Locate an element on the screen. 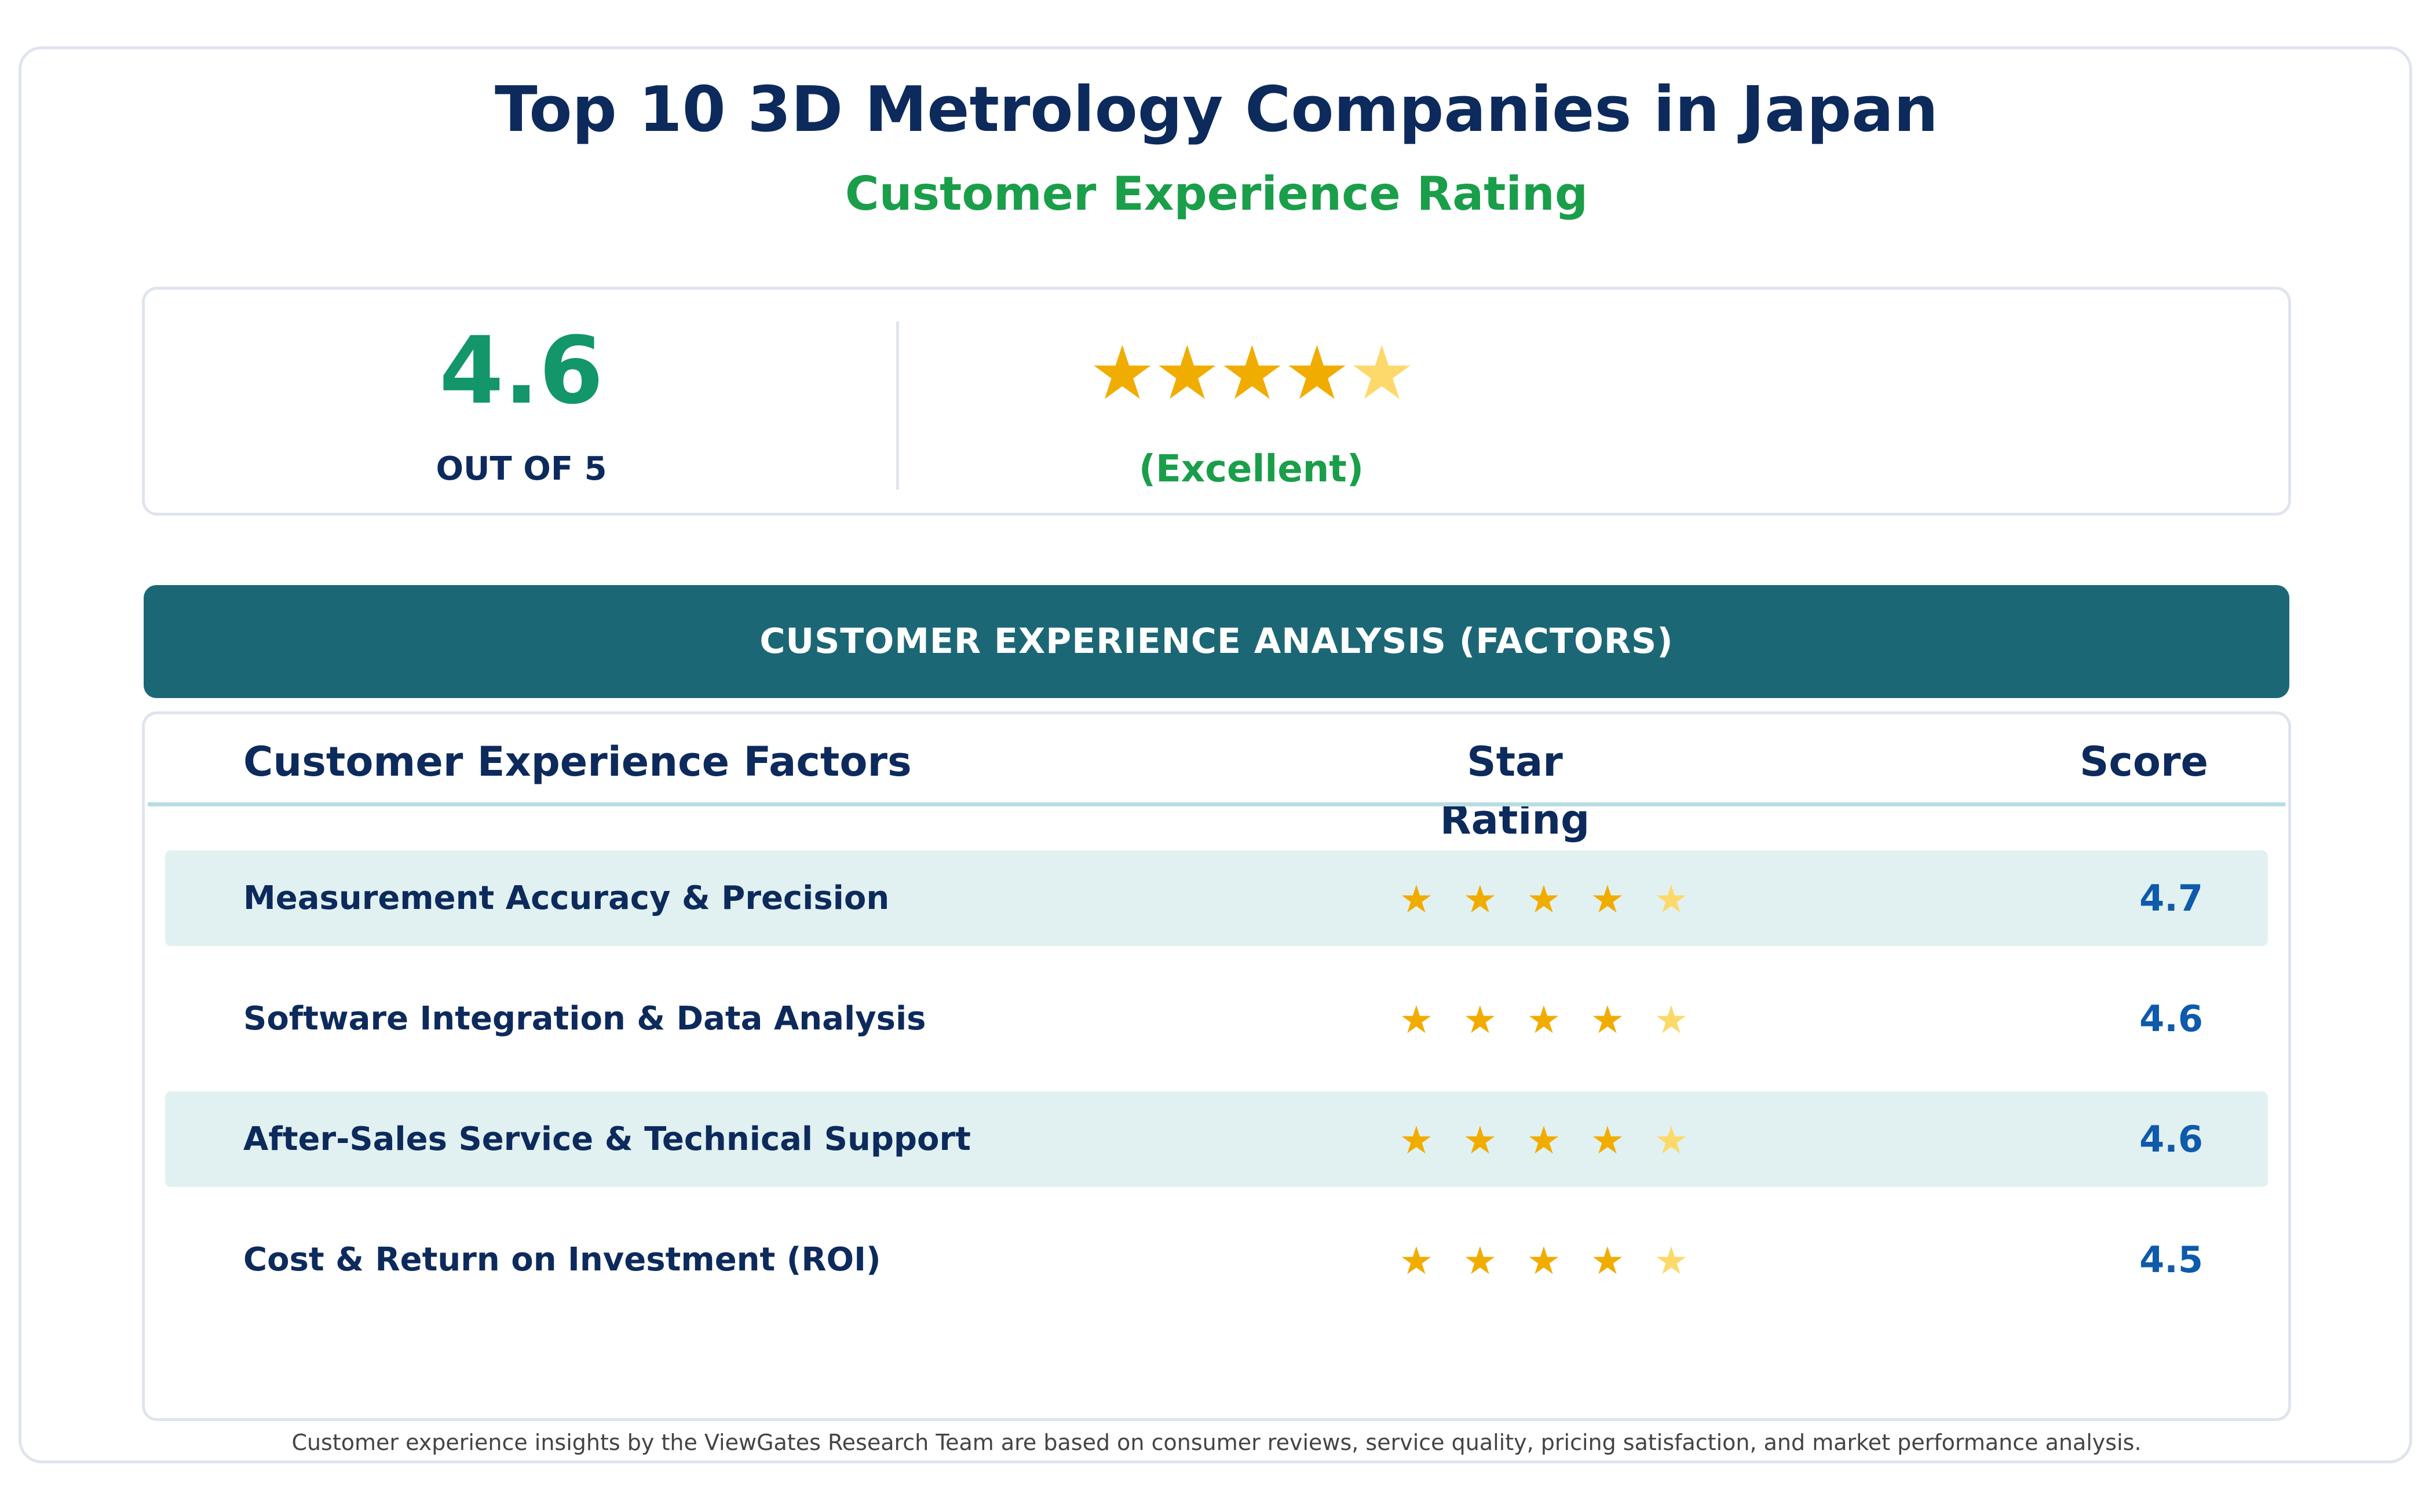 This screenshot has height=1512, width=2433. overall-rating-panel is located at coordinates (1216, 402).